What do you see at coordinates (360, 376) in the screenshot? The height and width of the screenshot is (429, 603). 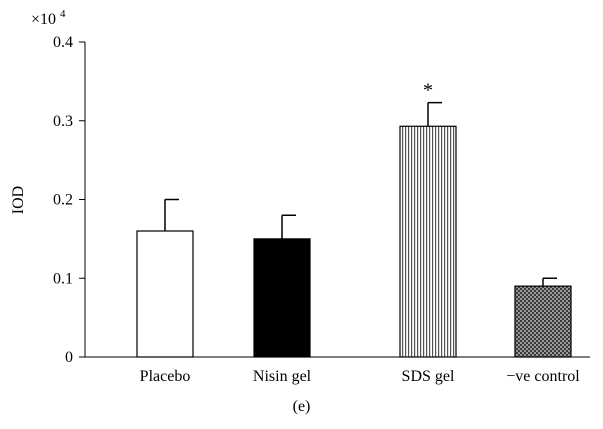 I see `x-tick-labels: Placebo Nisin gel SDS gel −ve control` at bounding box center [360, 376].